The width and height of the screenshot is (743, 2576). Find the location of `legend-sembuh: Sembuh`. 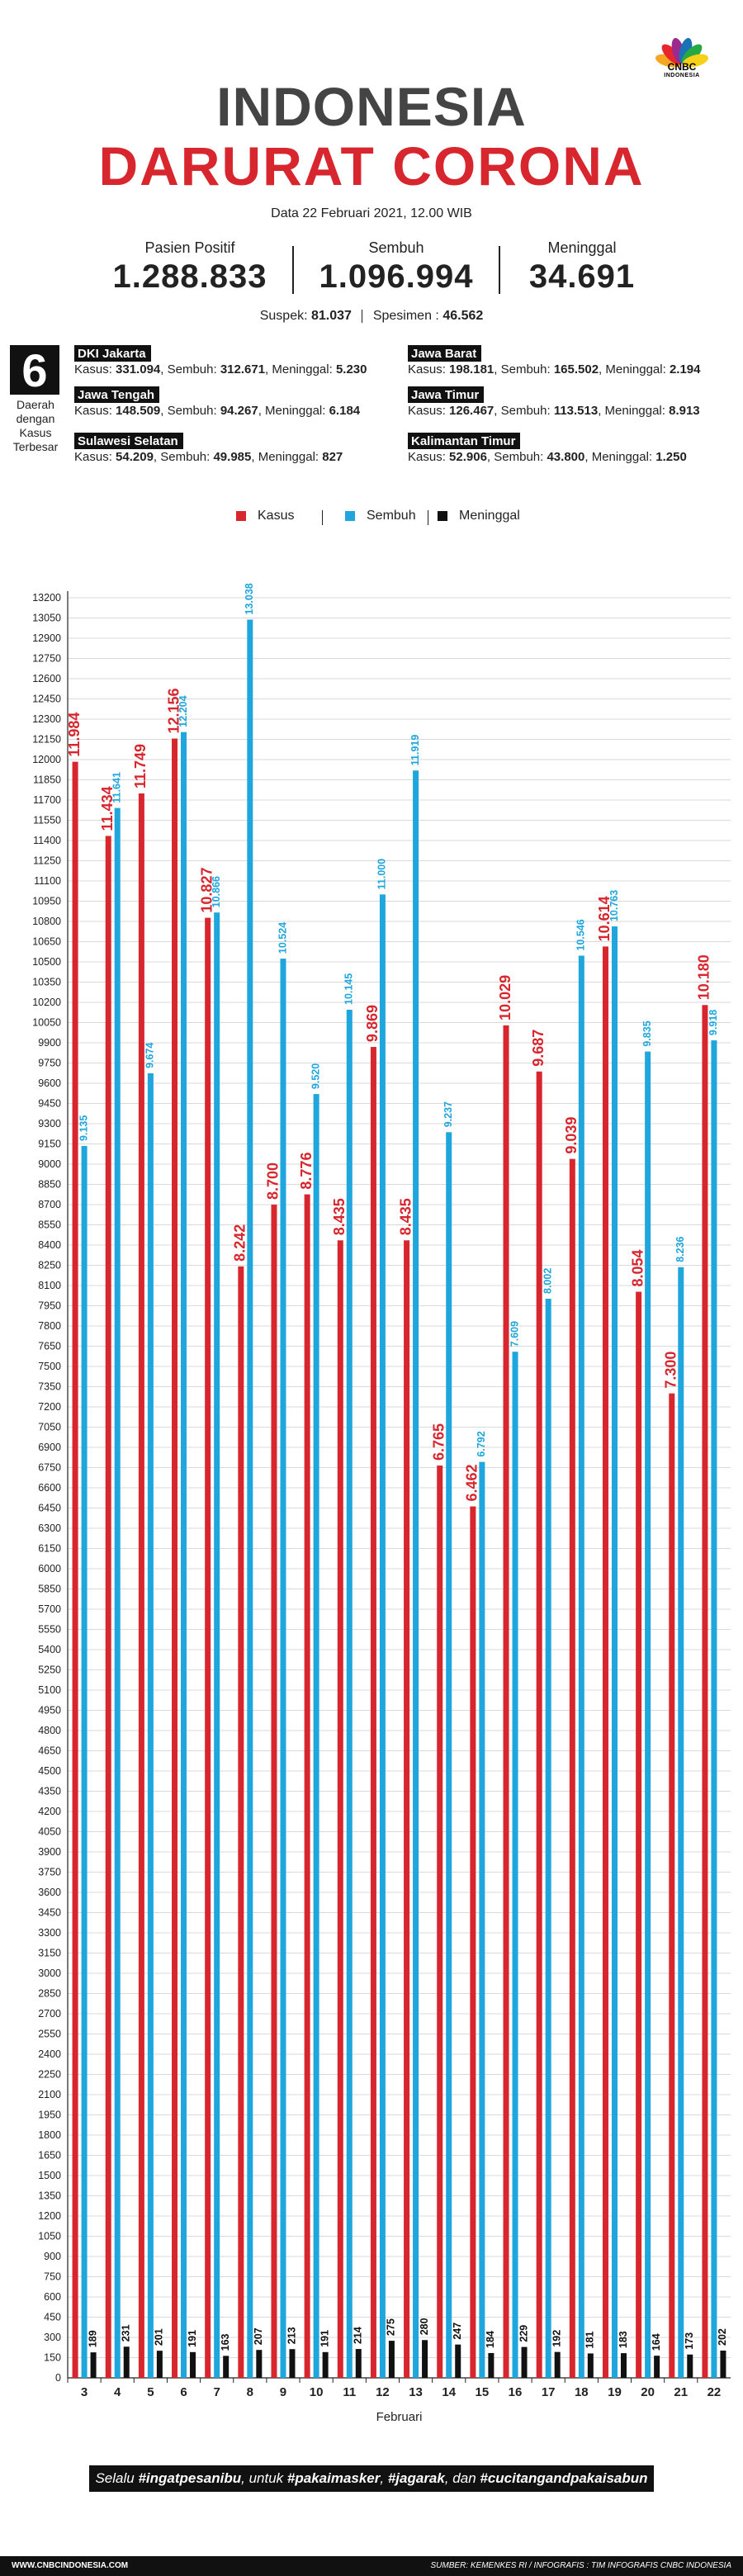

legend-sembuh: Sembuh is located at coordinates (381, 516).